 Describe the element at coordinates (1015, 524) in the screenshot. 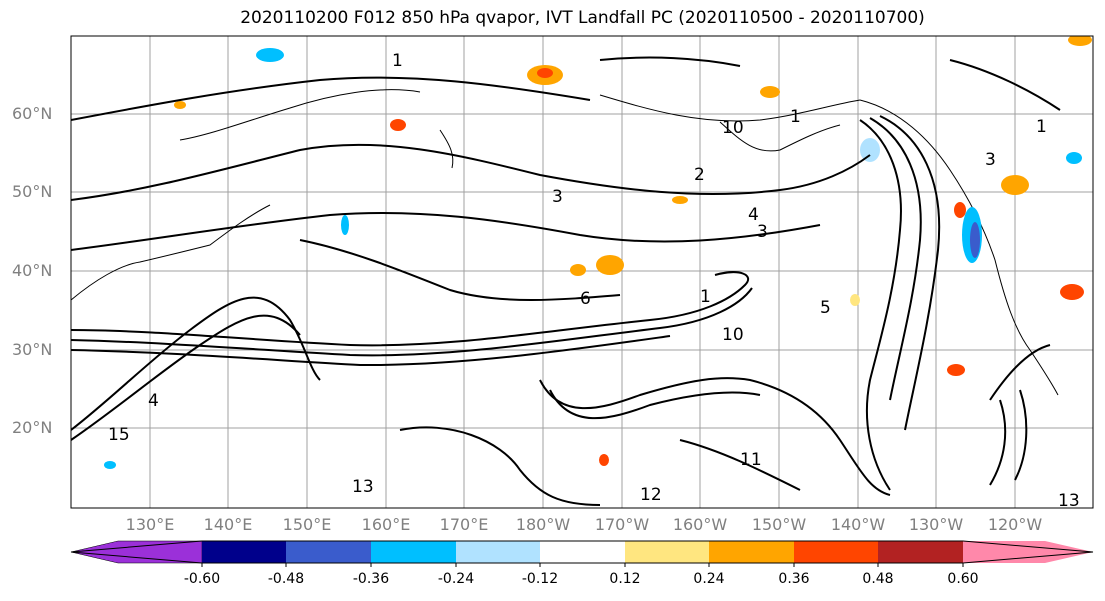

I see `lon-label: 120°W` at that location.